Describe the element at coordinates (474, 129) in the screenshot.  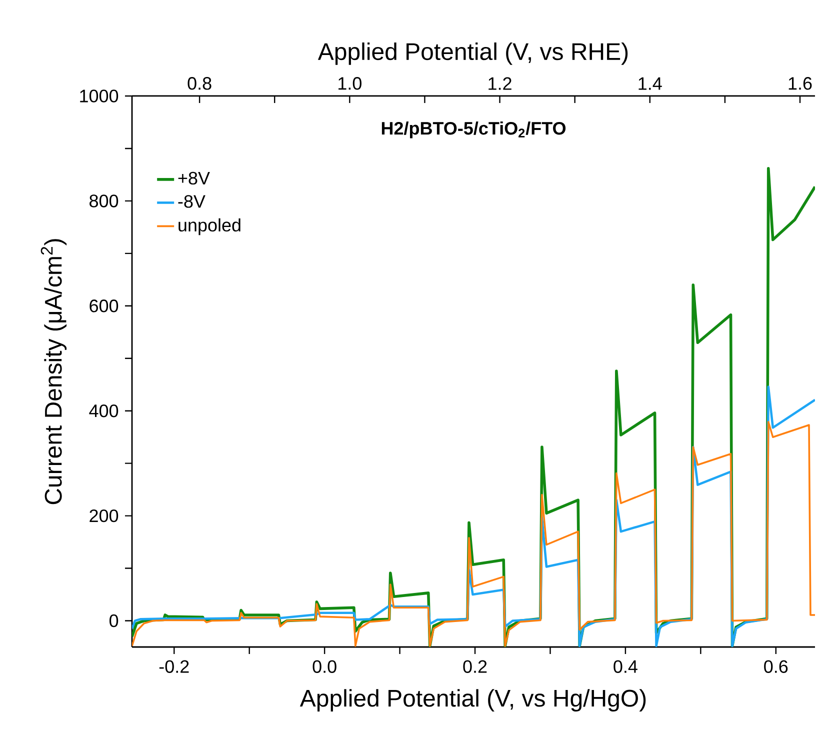
I see `text: H2/pBTO-5/cTiO$_{2}$/FTO` at that location.